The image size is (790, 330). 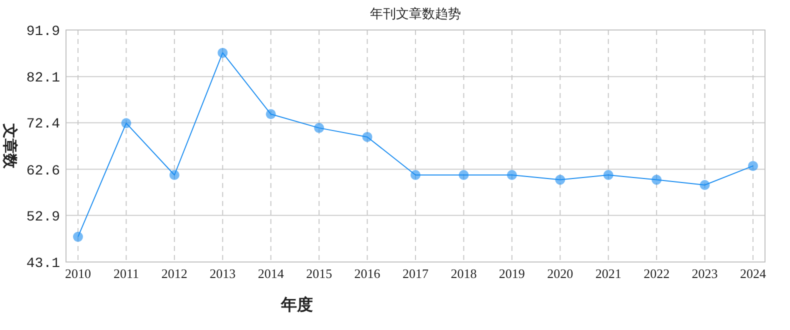 I want to click on chart-title: 年刊文章数趋势, so click(x=415, y=13).